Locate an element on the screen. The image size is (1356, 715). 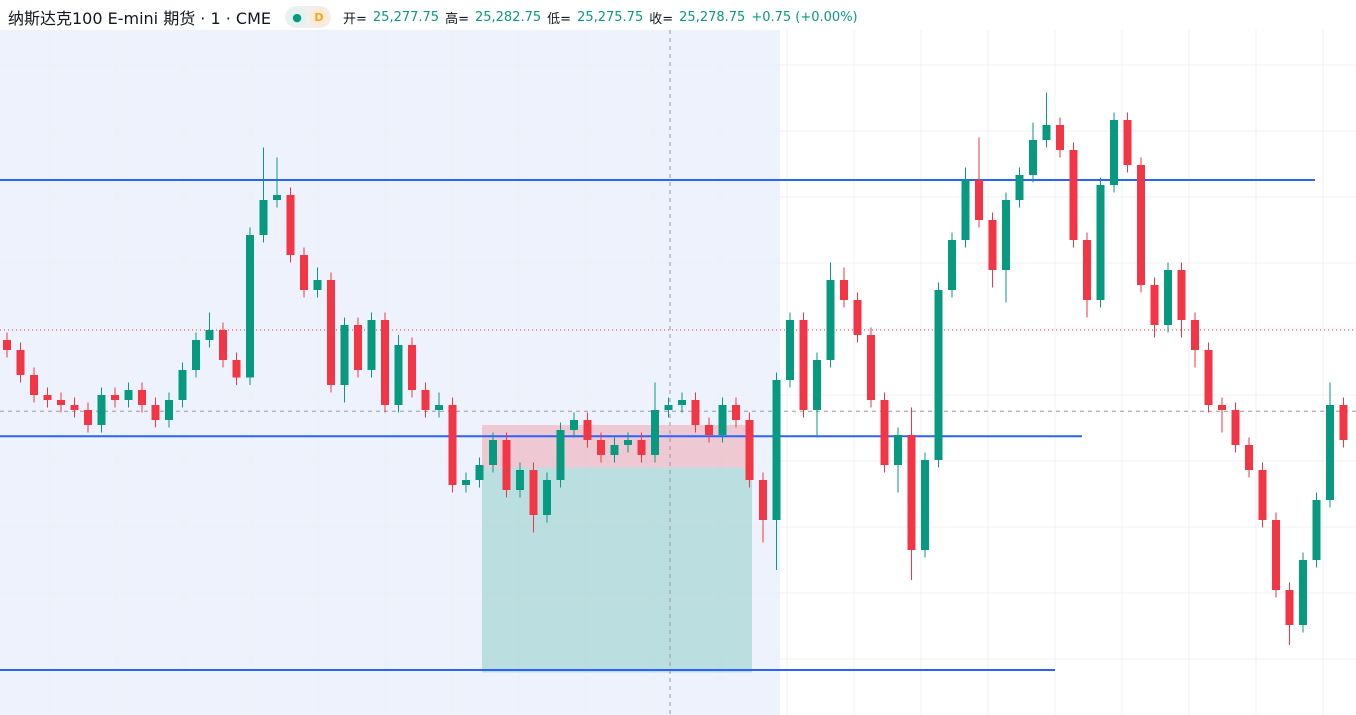
delay-badge: D is located at coordinates (319, 17).